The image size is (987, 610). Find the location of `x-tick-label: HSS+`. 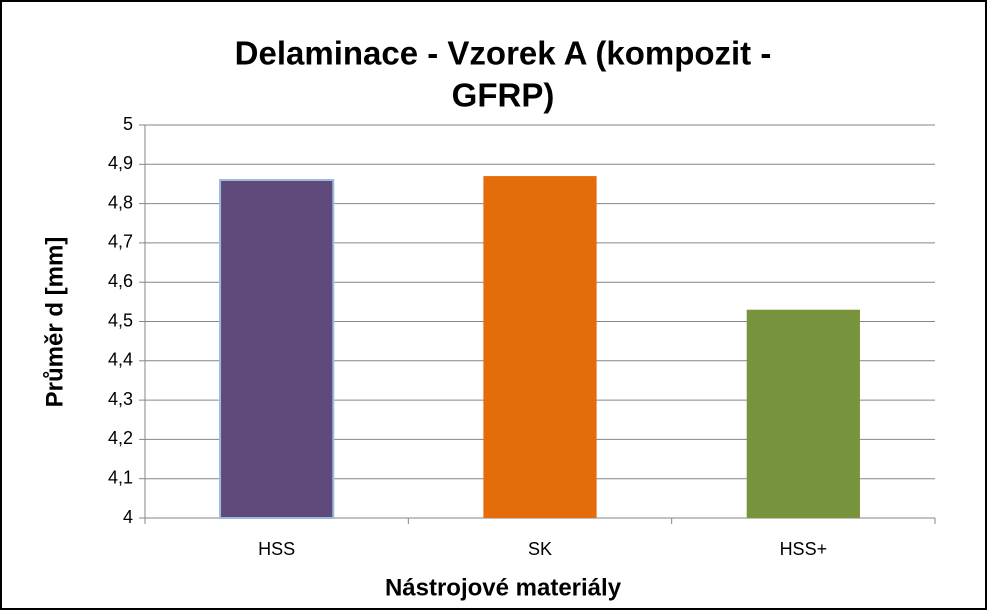

x-tick-label: HSS+ is located at coordinates (804, 549).